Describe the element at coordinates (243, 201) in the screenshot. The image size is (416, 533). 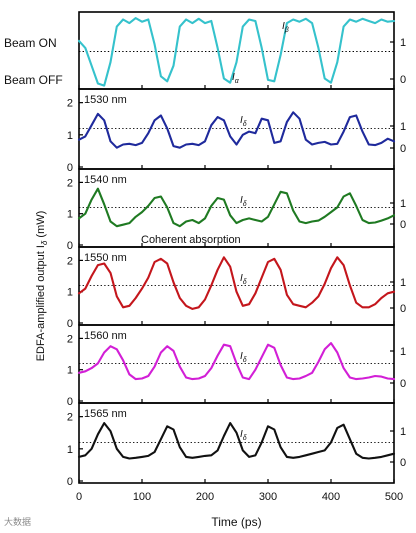
I see `series-label-1540: Iδ` at that location.